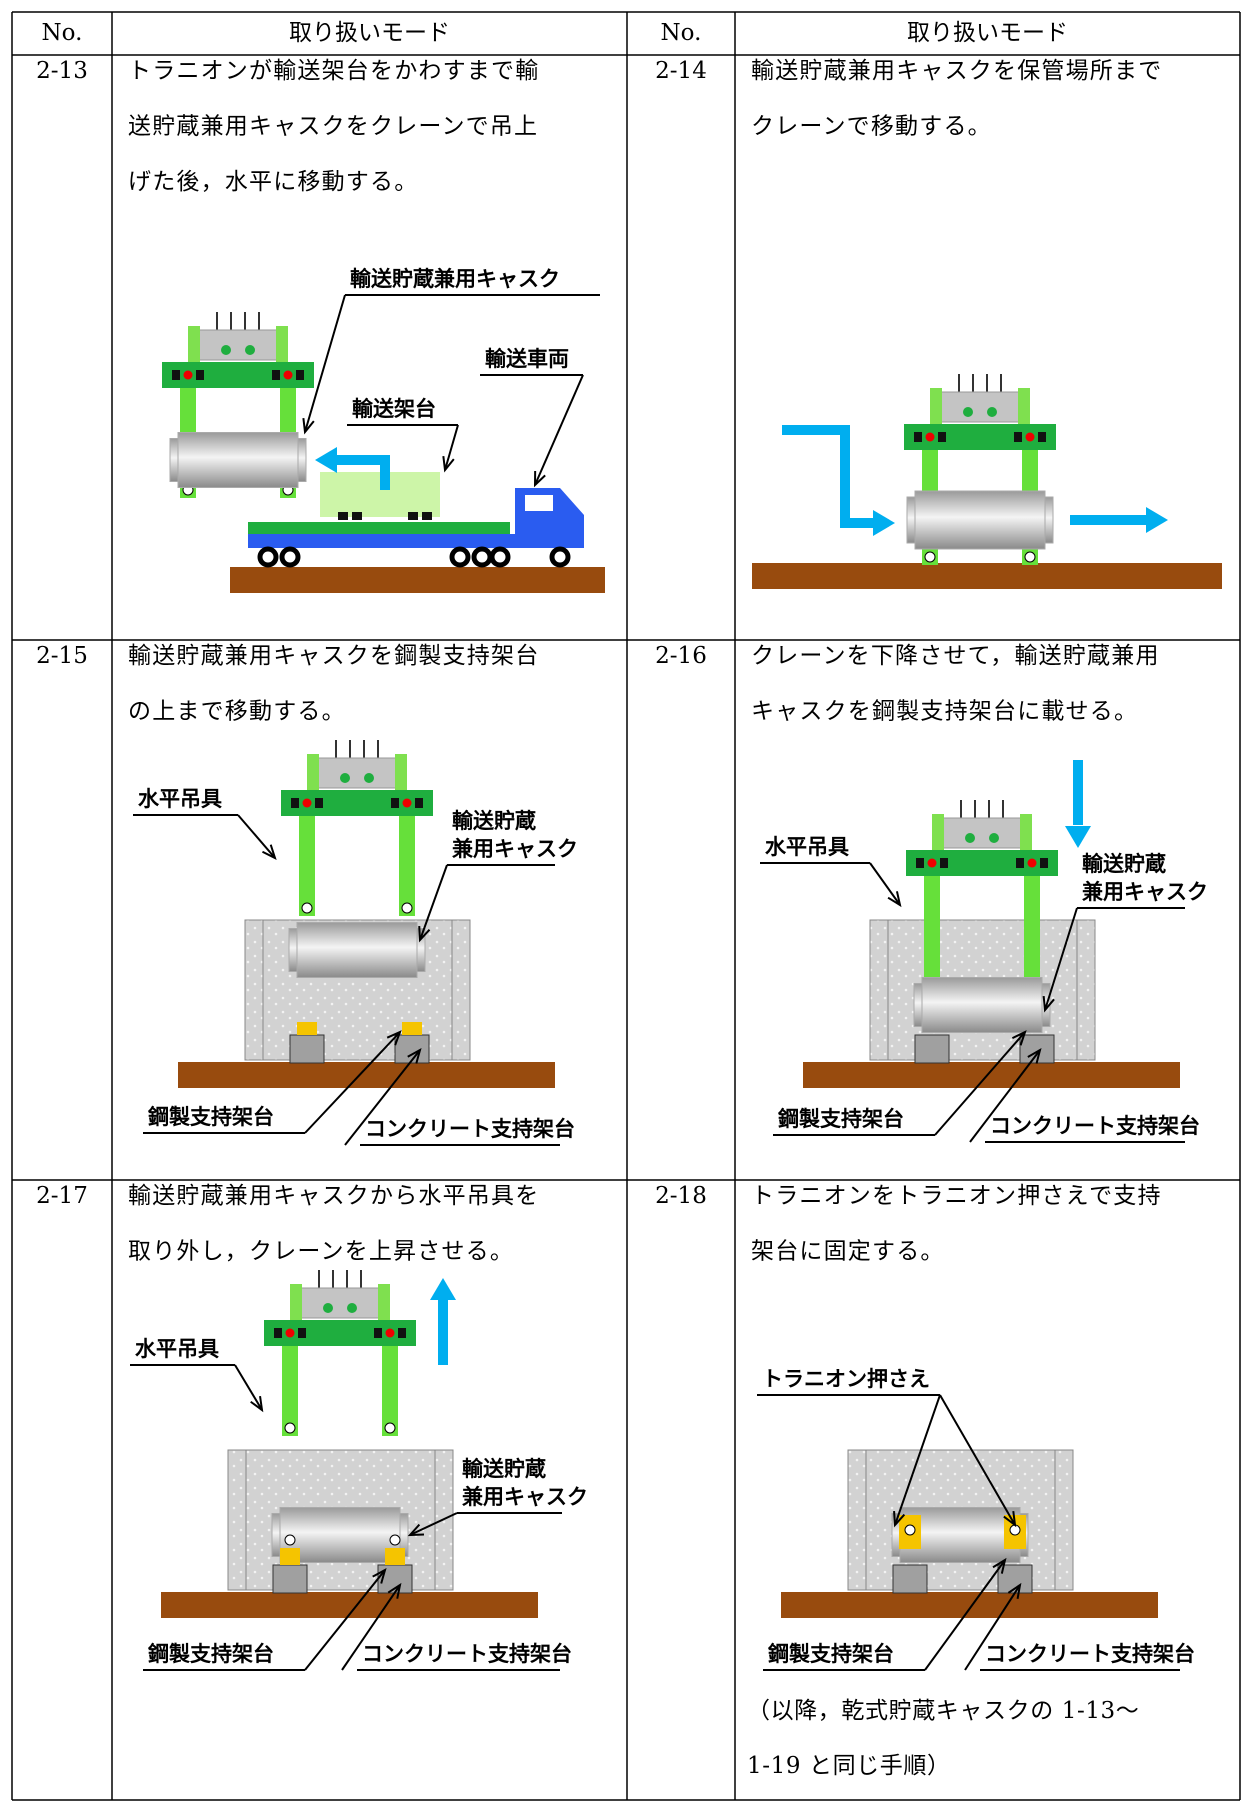  I want to click on step-text: クレーンを下降させて，輸送貯蔵兼用, so click(955, 656).